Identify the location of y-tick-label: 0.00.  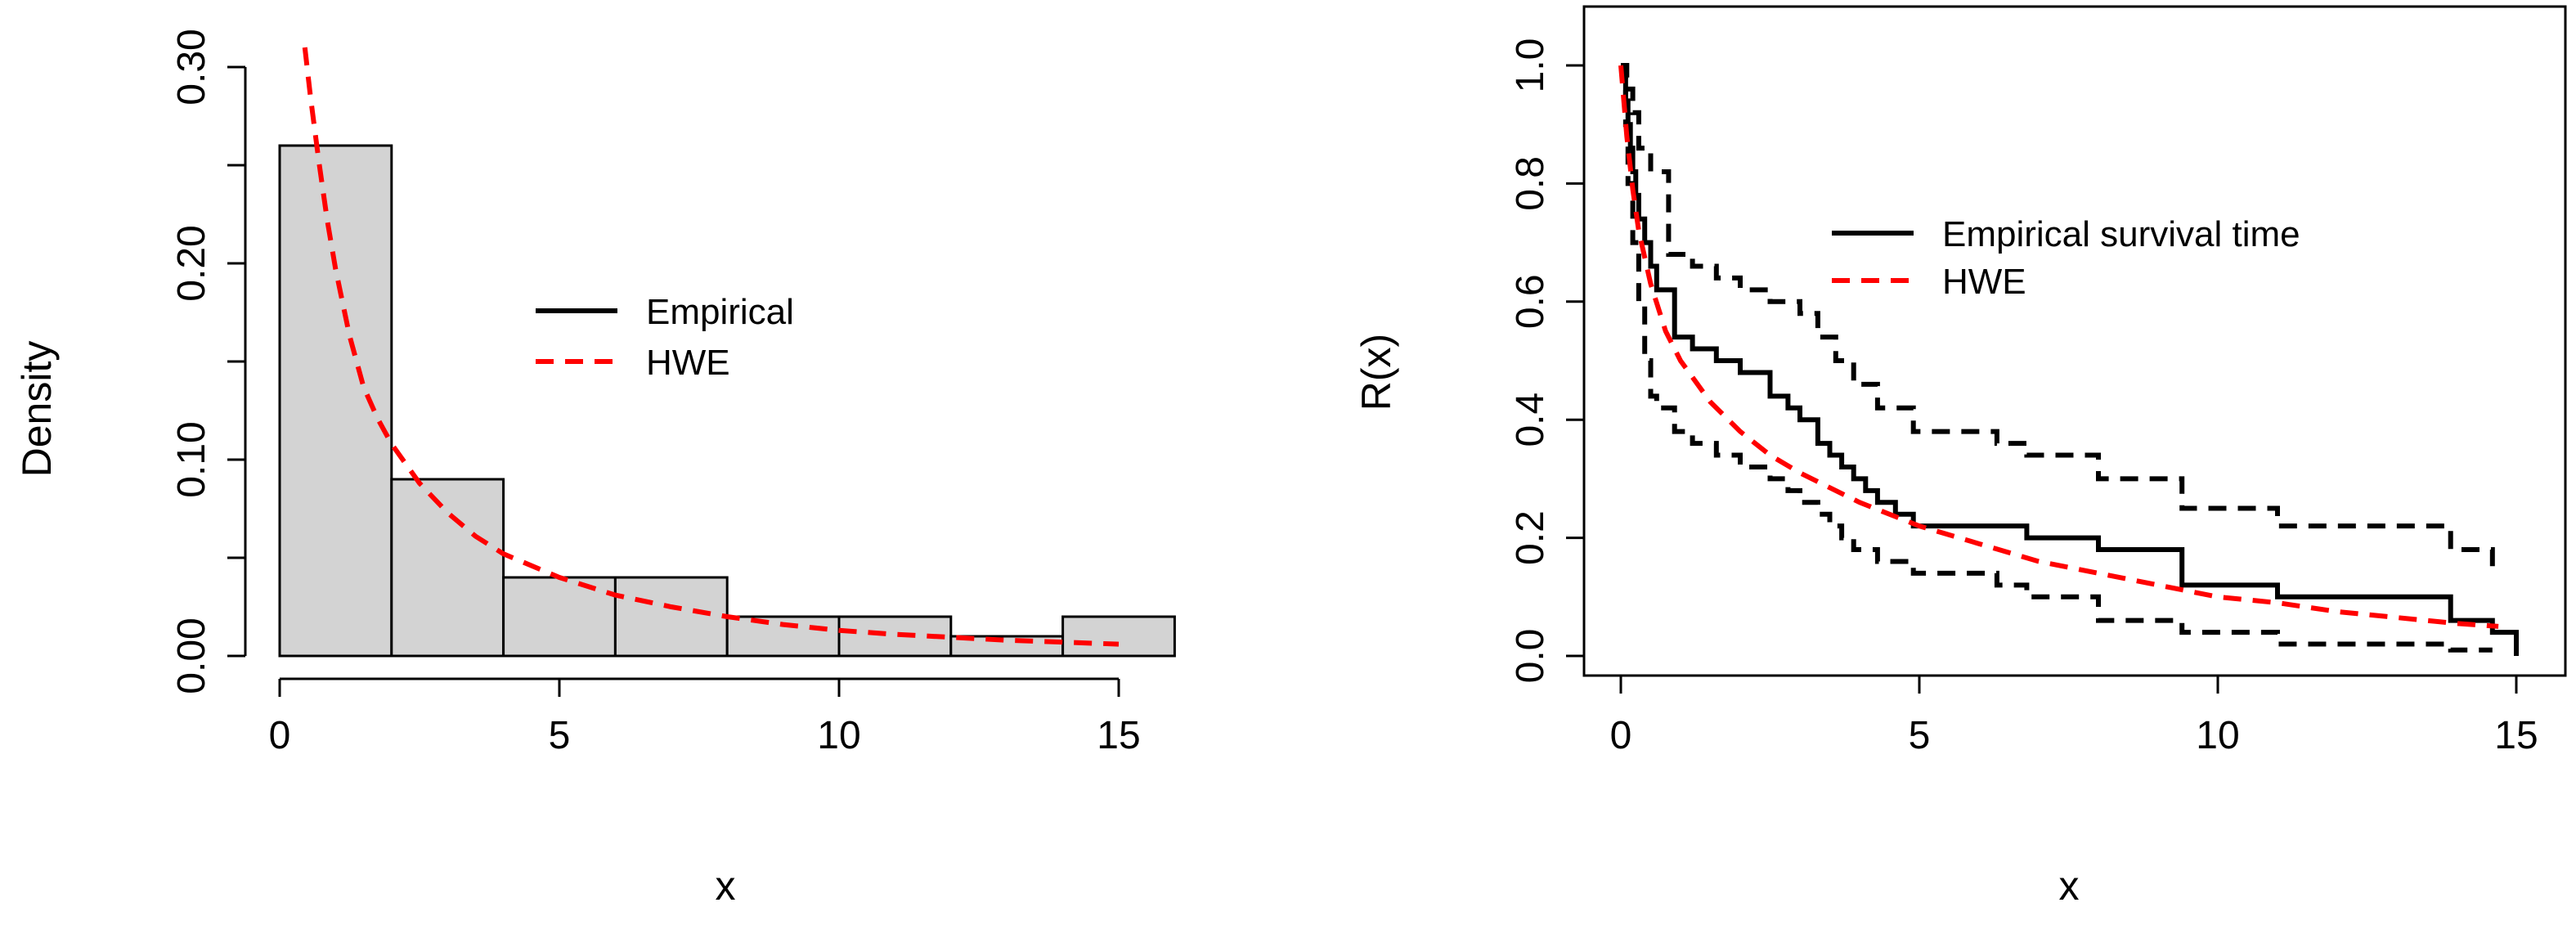
(191, 655).